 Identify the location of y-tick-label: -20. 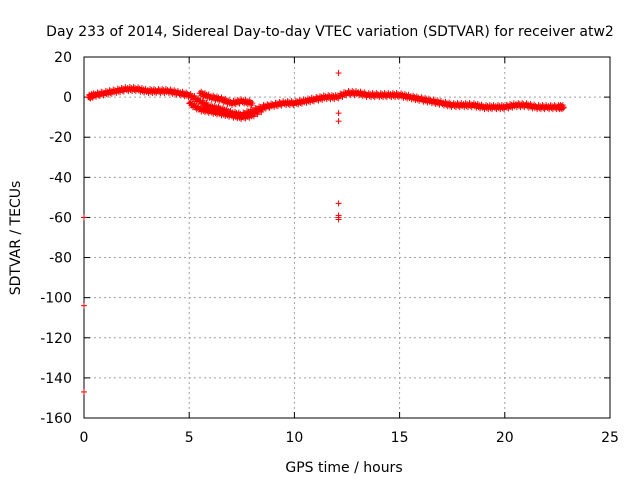
(60, 138).